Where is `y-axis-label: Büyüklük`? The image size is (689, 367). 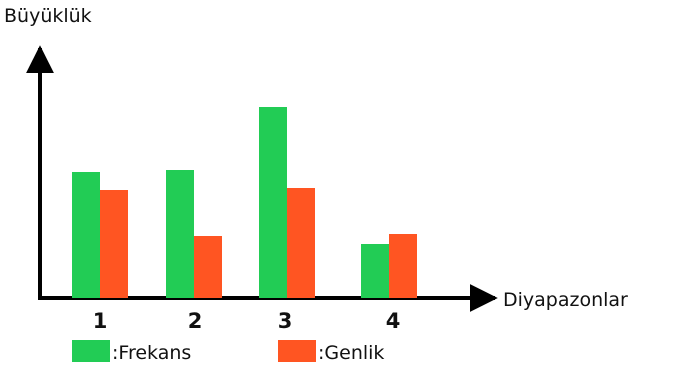
y-axis-label: Büyüklük is located at coordinates (48, 16).